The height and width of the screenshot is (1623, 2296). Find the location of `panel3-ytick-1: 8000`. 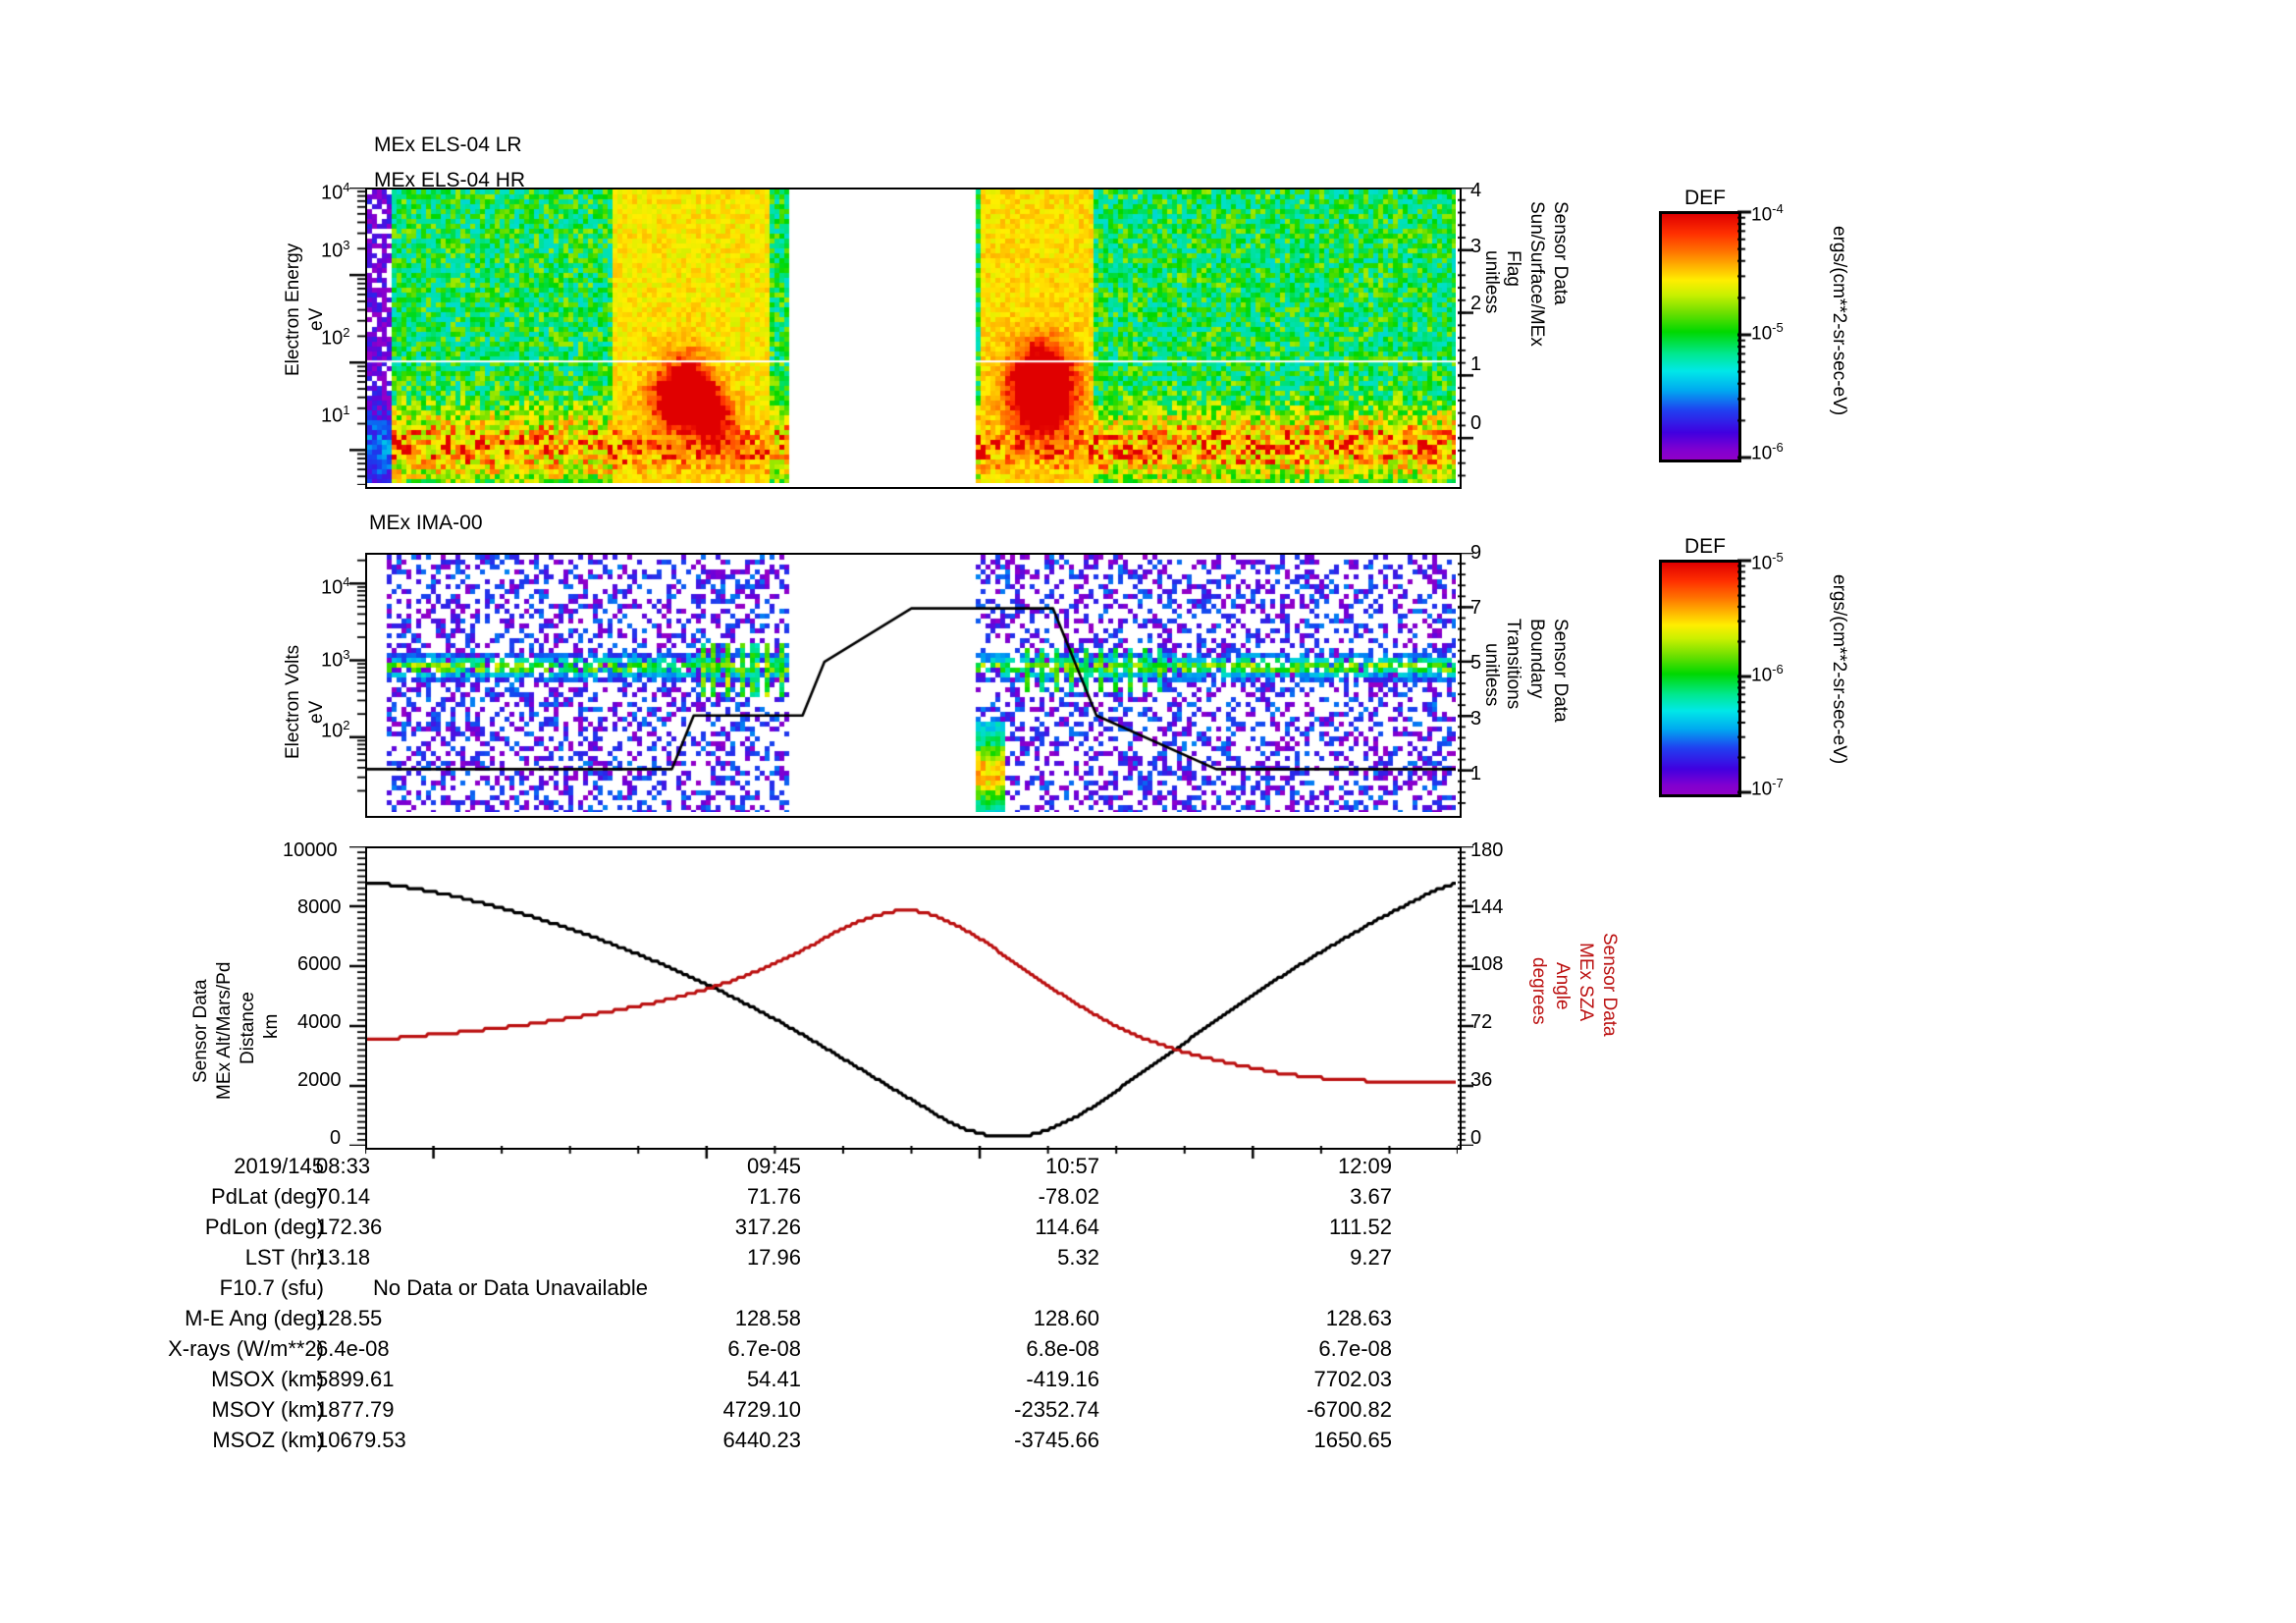

panel3-ytick-1: 8000 is located at coordinates (319, 907).